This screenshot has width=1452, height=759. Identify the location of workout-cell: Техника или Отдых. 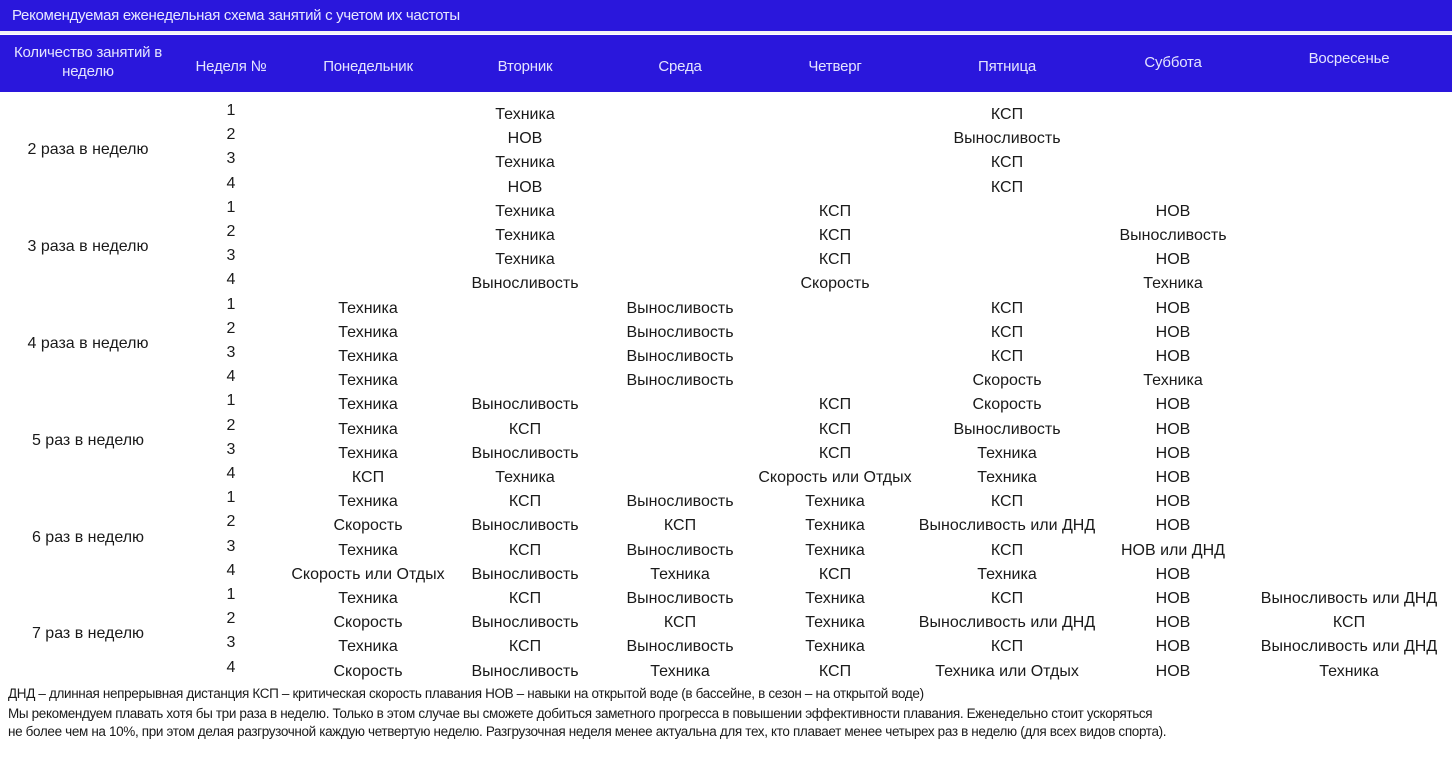
(1007, 671).